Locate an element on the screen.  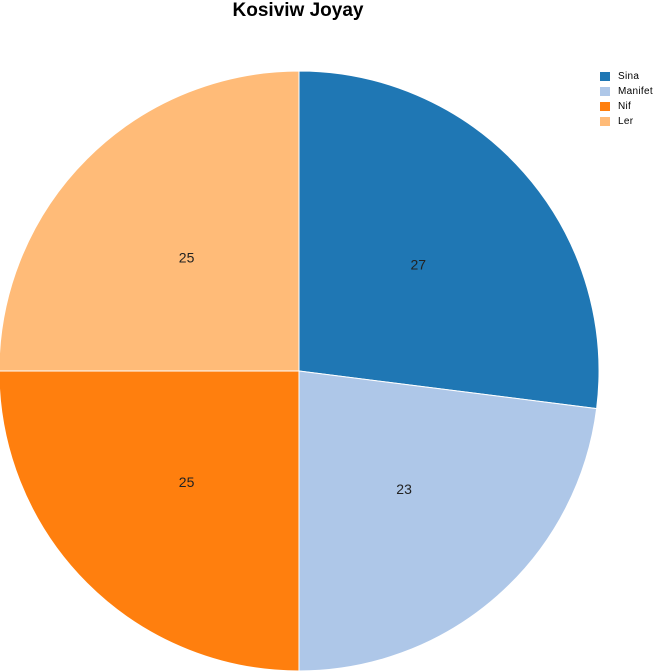
slice-value-label-ler: 25 is located at coordinates (187, 257).